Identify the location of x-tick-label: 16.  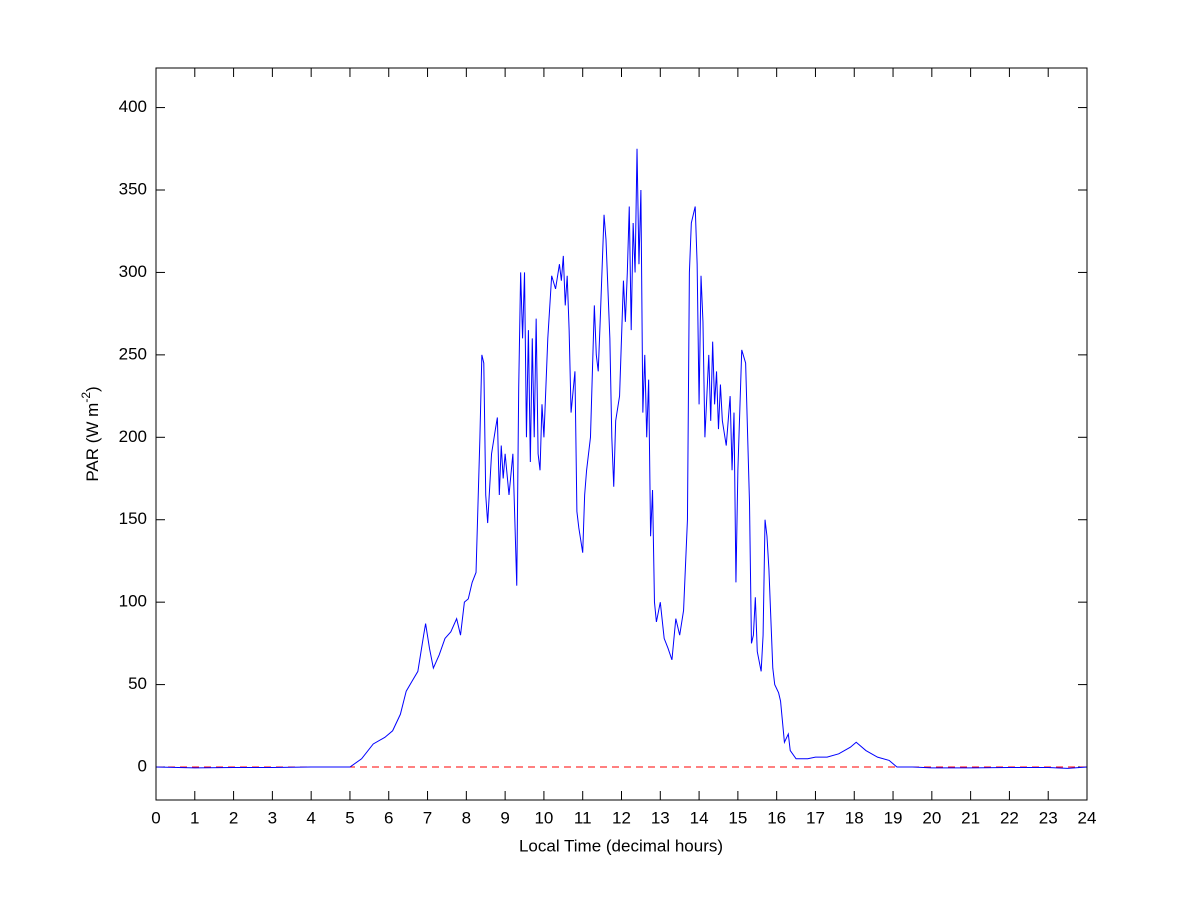
(776, 817).